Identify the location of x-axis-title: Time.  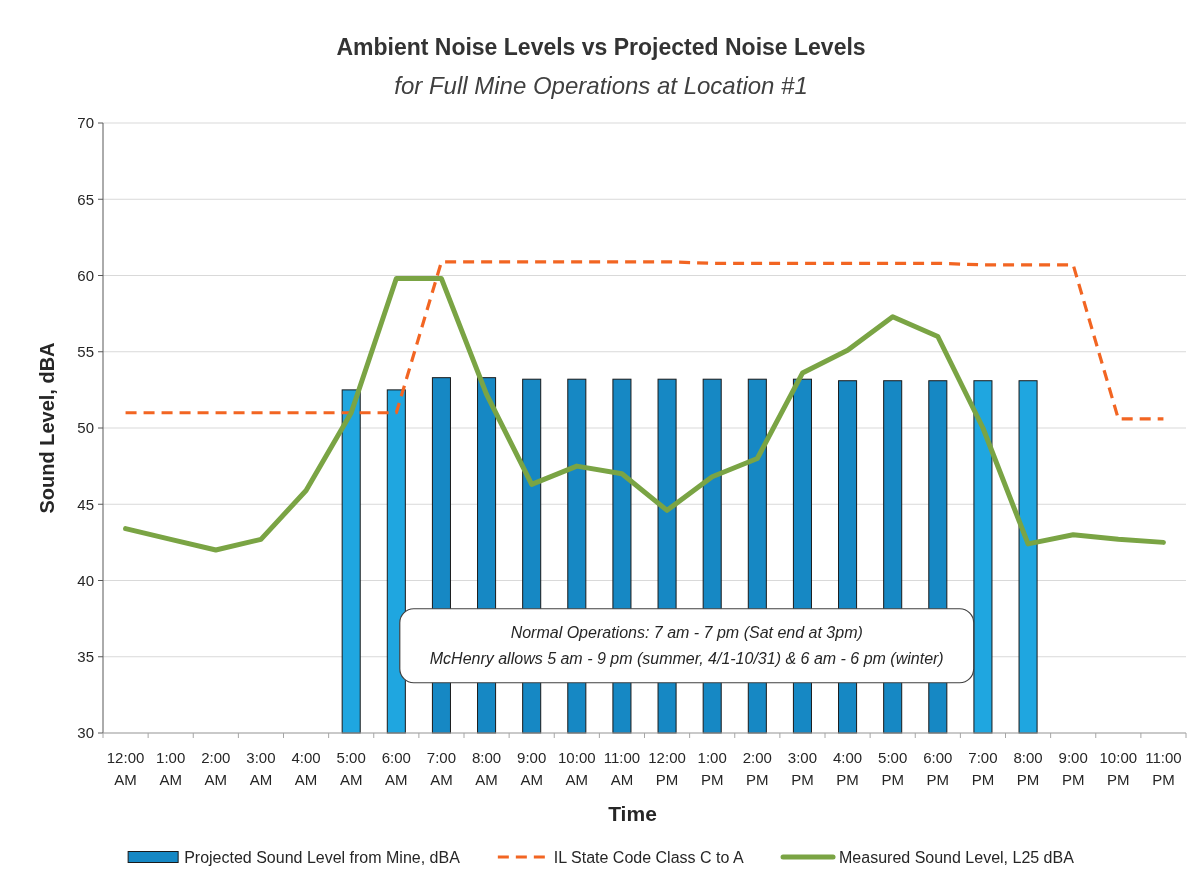
(632, 813).